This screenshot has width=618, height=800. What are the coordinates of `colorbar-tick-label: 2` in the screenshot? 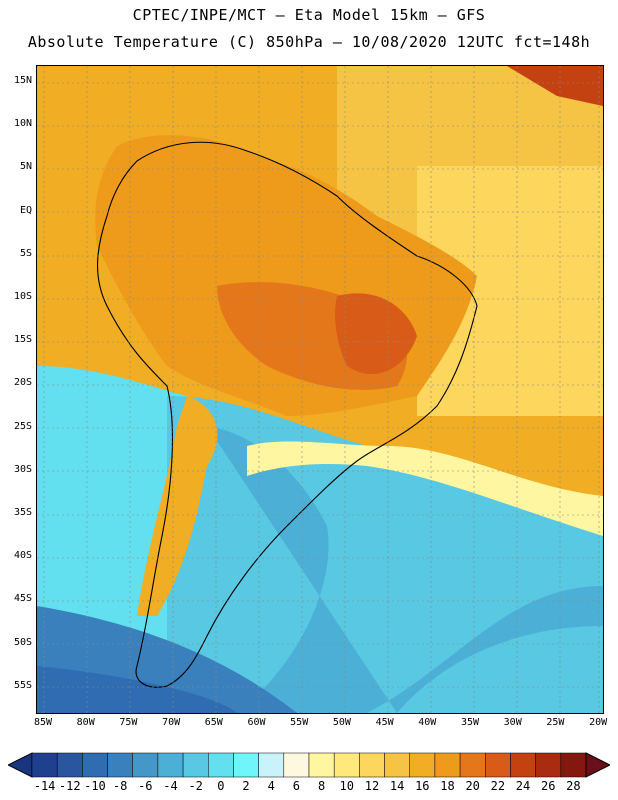 It's located at (246, 786).